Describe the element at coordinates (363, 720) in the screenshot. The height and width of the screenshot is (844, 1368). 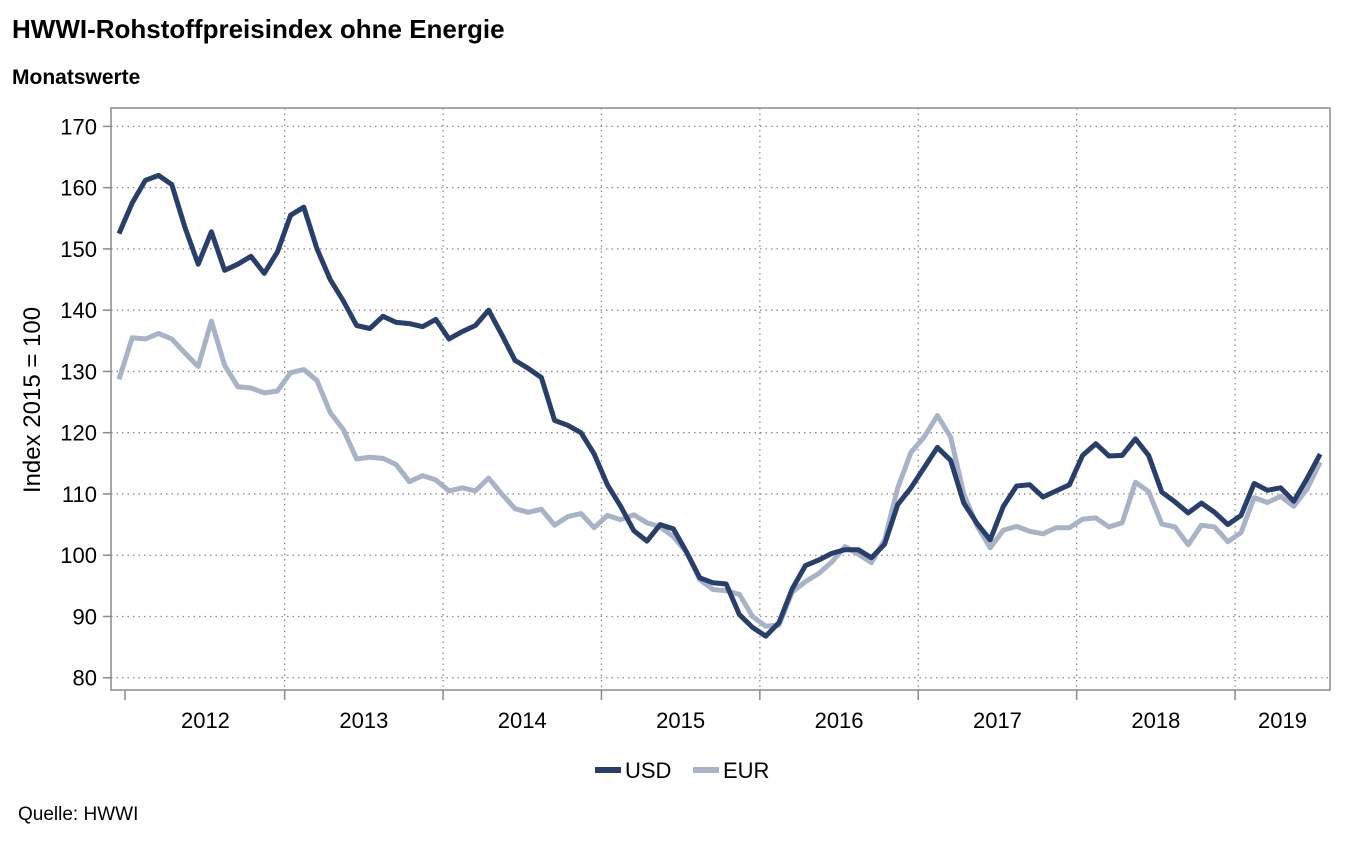
I see `x-tick-label: 2013` at that location.